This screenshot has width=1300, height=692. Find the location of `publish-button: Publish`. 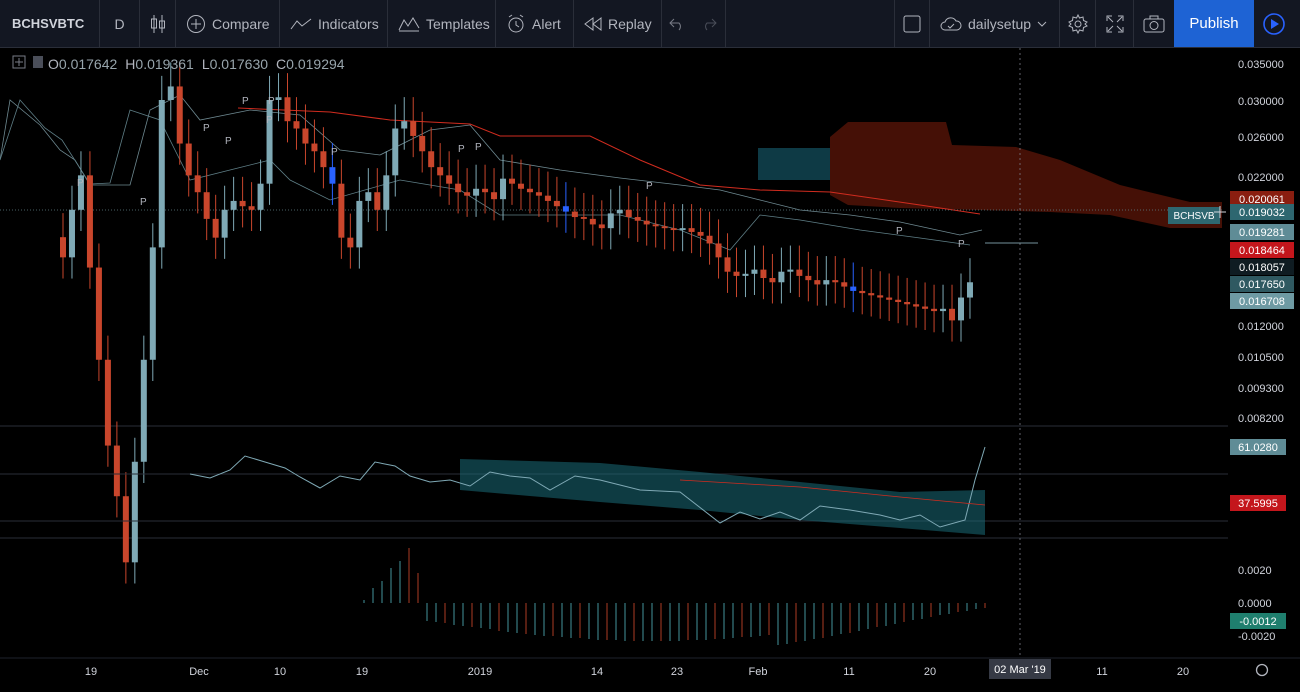

publish-button: Publish is located at coordinates (1214, 23).